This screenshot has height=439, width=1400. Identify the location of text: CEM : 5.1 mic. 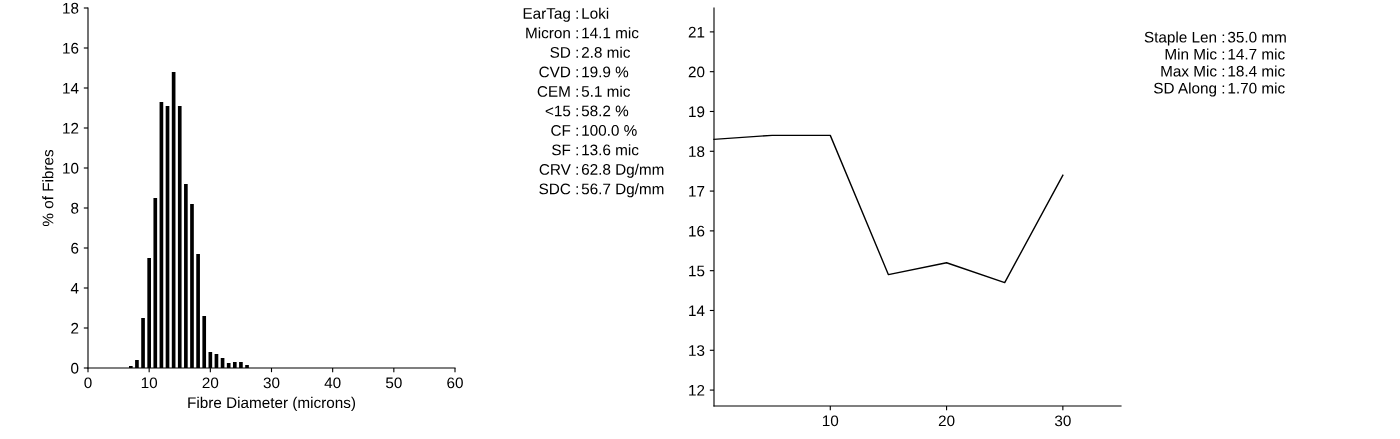
(584, 91).